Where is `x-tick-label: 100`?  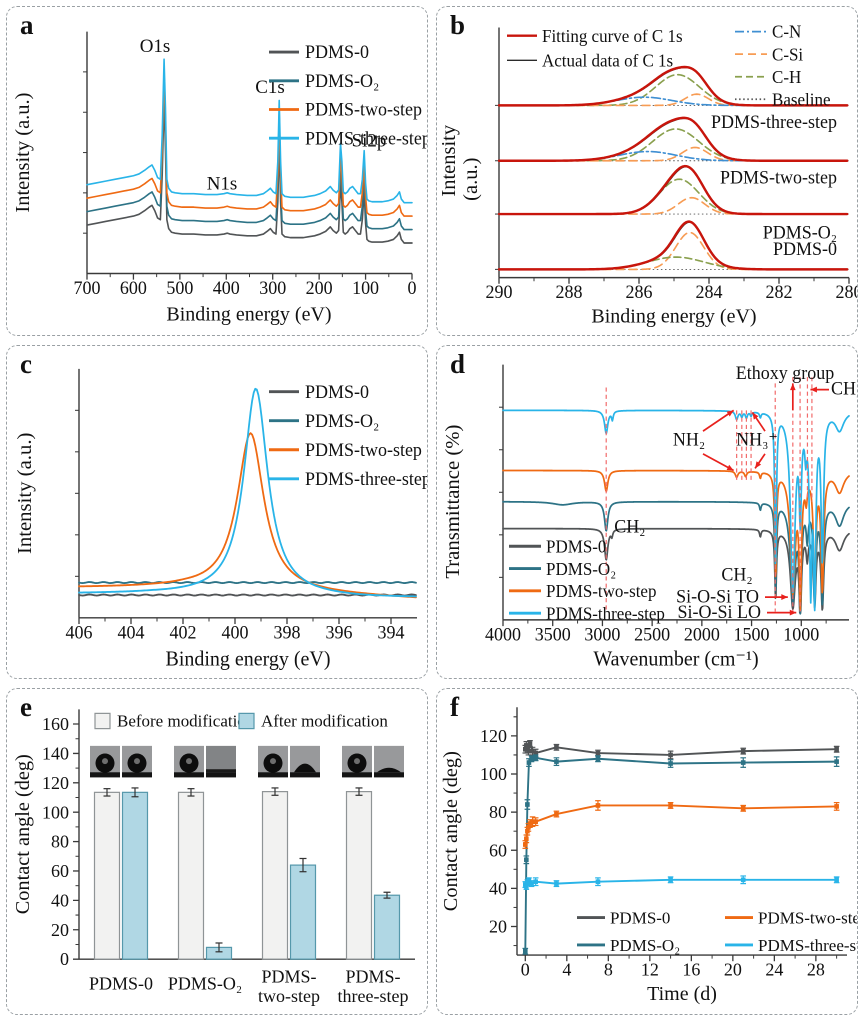
x-tick-label: 100 is located at coordinates (365, 288).